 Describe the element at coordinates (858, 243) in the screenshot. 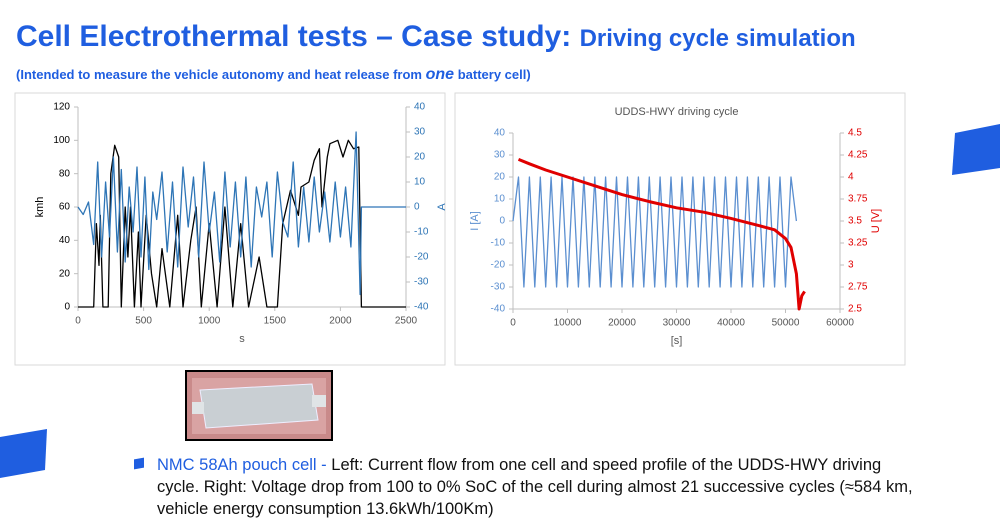

I see `y2-tick-label: 3.25` at that location.